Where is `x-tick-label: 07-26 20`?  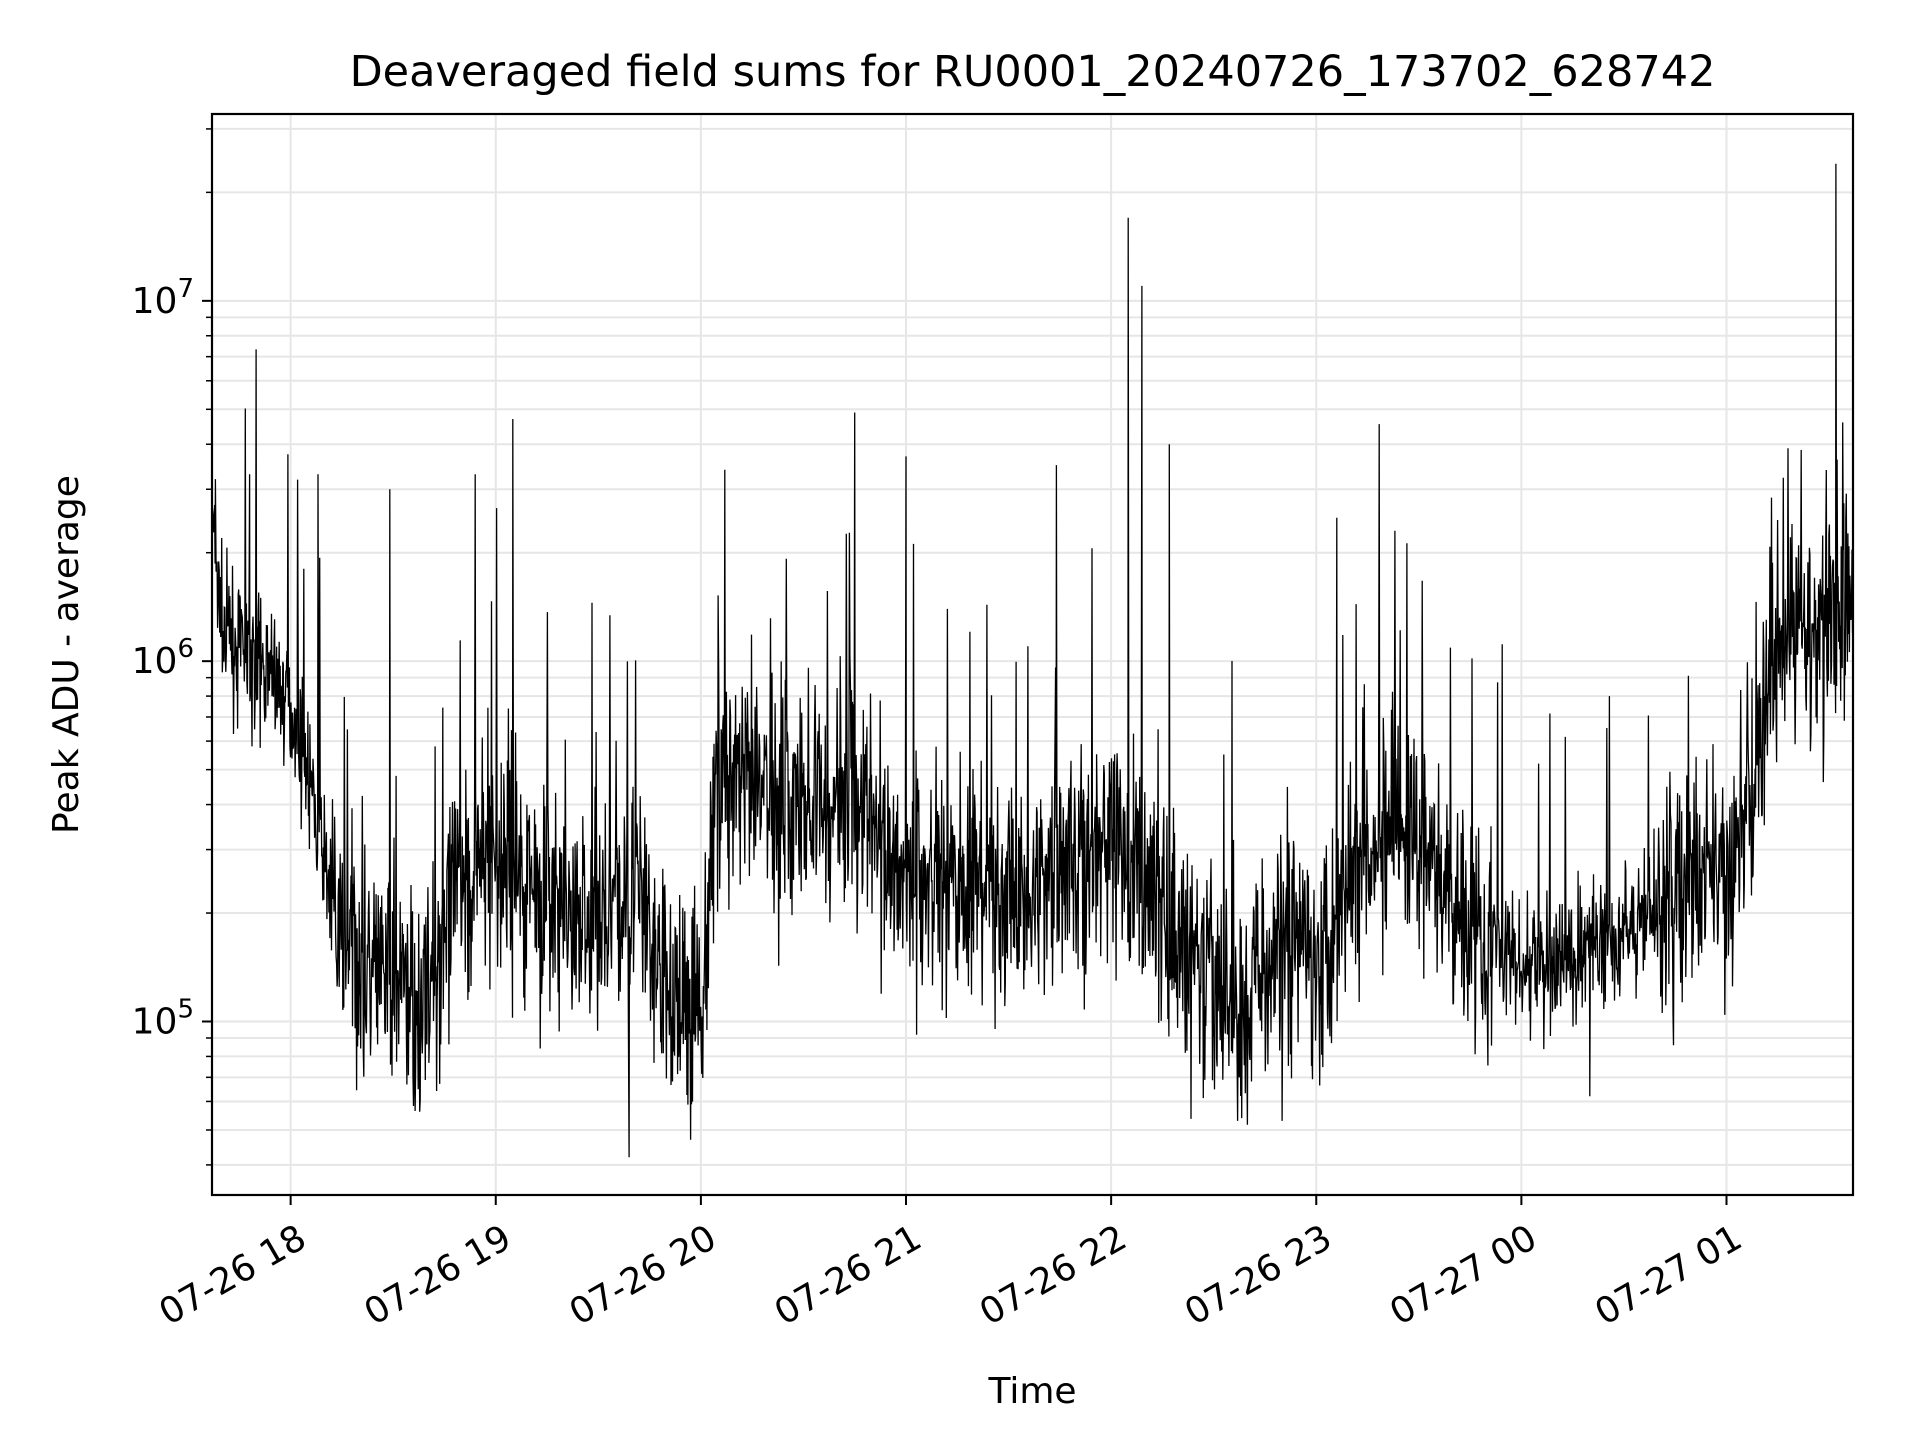 x-tick-label: 07-26 20 is located at coordinates (643, 1275).